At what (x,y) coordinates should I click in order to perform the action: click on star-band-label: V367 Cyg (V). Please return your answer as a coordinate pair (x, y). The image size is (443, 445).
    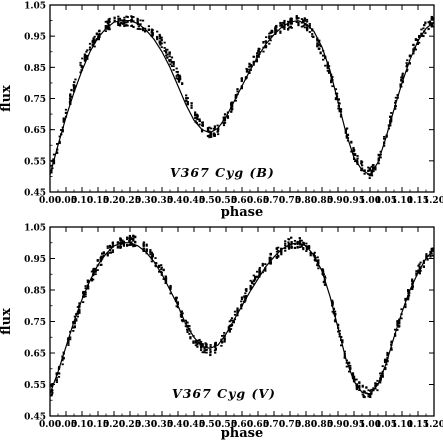
    Looking at the image, I should click on (224, 393).